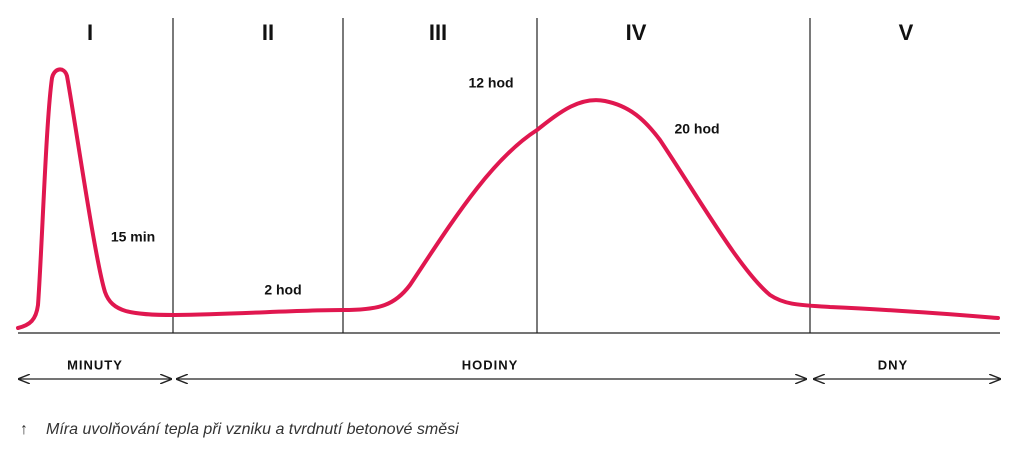  I want to click on annotation: 20 hod, so click(696, 129).